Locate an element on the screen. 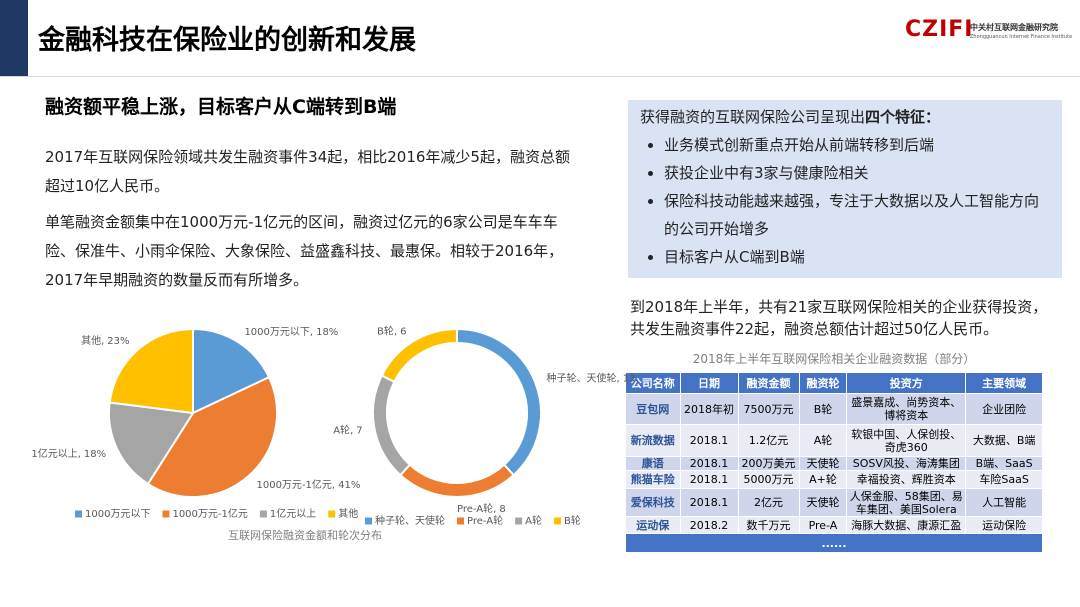  legend-label: 1000万元以下 is located at coordinates (117, 514).